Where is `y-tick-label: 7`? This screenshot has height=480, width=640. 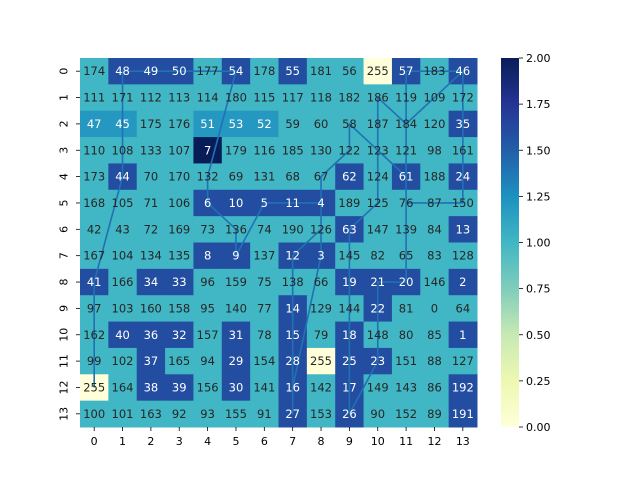
y-tick-label: 7 is located at coordinates (64, 255).